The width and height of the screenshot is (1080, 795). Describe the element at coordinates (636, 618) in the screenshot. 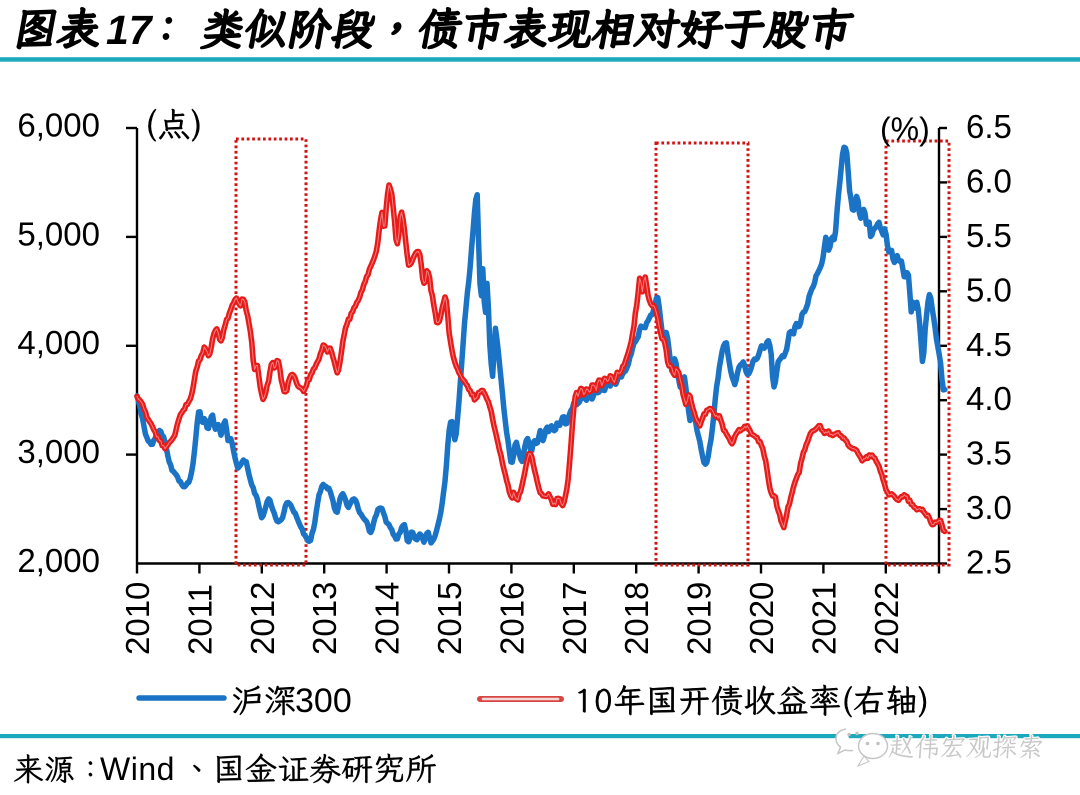

I see `svg-text: 2018` at that location.